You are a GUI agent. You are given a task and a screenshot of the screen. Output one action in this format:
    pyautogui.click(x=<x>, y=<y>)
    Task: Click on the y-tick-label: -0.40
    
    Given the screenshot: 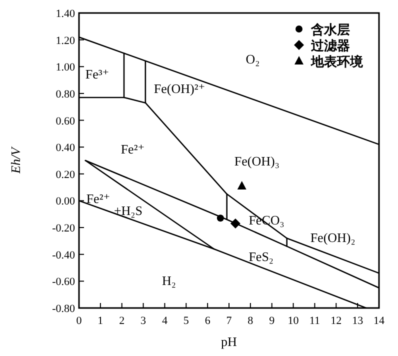 What is the action you would take?
    pyautogui.click(x=64, y=255)
    